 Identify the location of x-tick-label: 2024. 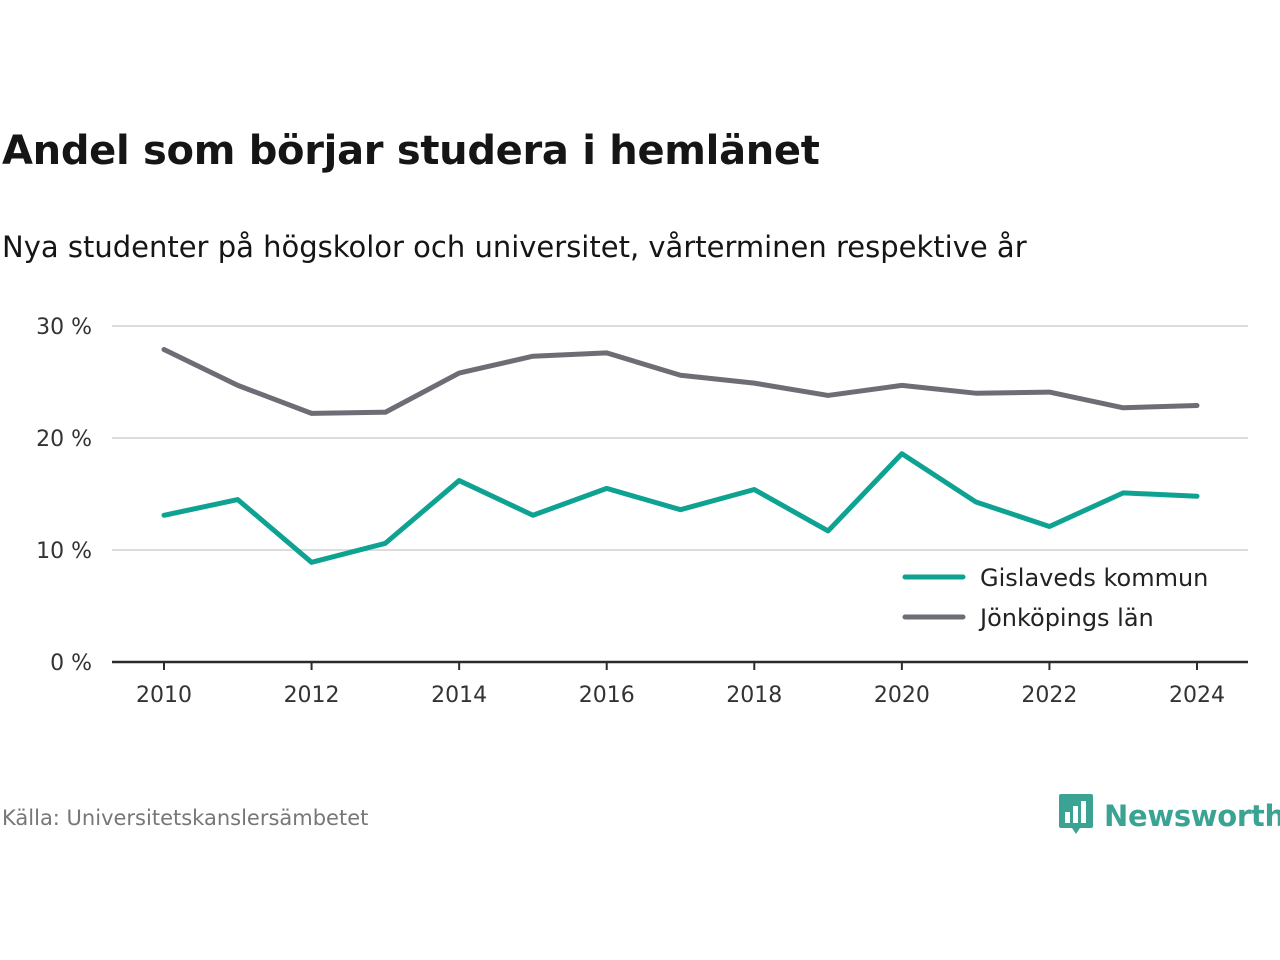
(1197, 695).